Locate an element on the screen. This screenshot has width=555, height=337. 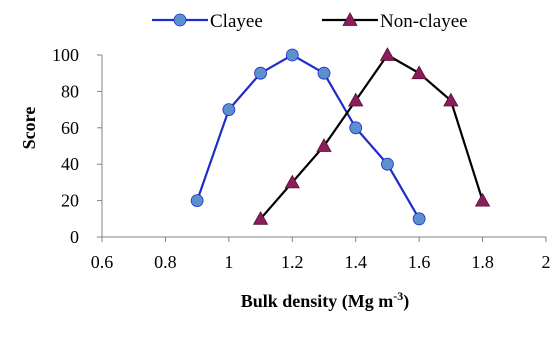
y-tick-label: 60 is located at coordinates (70, 128).